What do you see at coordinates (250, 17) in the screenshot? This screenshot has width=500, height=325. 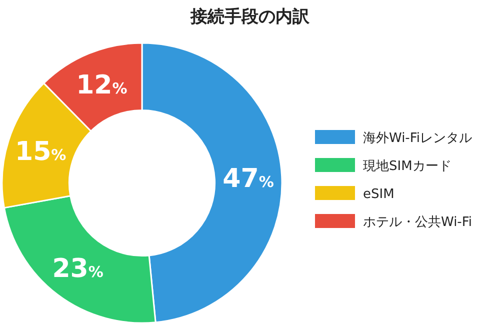 I see `chart-title: 接続手段の内訳` at bounding box center [250, 17].